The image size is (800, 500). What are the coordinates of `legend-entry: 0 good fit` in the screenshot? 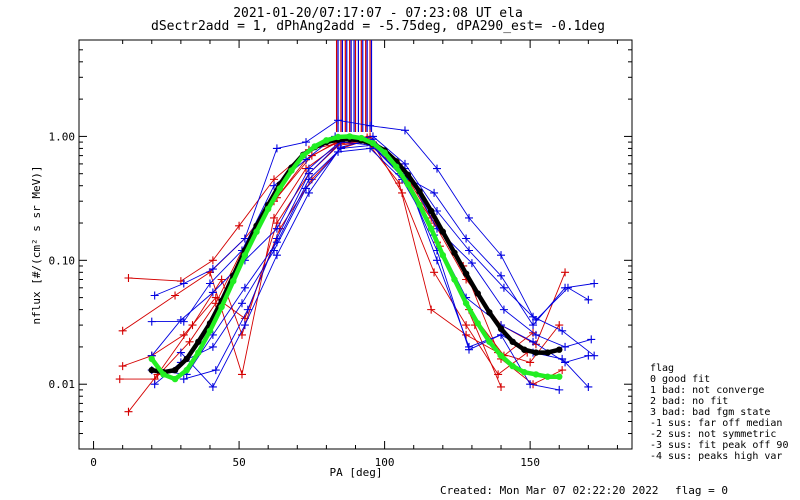 It's located at (680, 379).